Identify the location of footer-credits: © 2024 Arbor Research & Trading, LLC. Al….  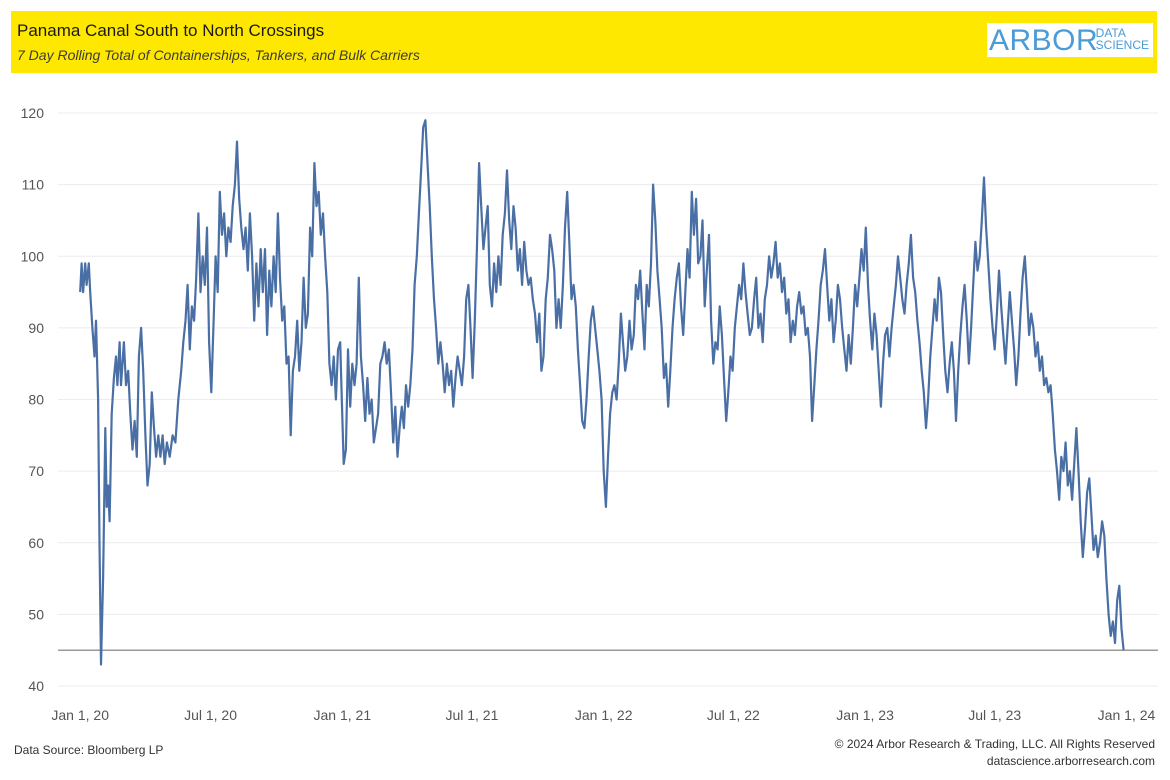
(995, 753).